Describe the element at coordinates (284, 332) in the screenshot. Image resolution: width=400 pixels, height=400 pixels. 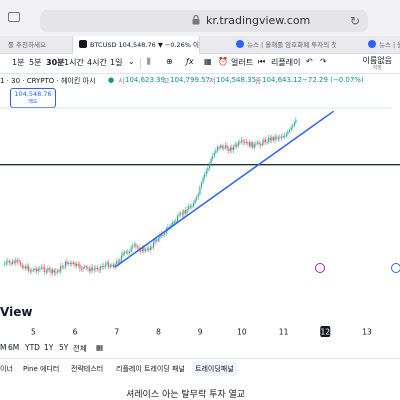
I see `x-tick-label: 11` at that location.